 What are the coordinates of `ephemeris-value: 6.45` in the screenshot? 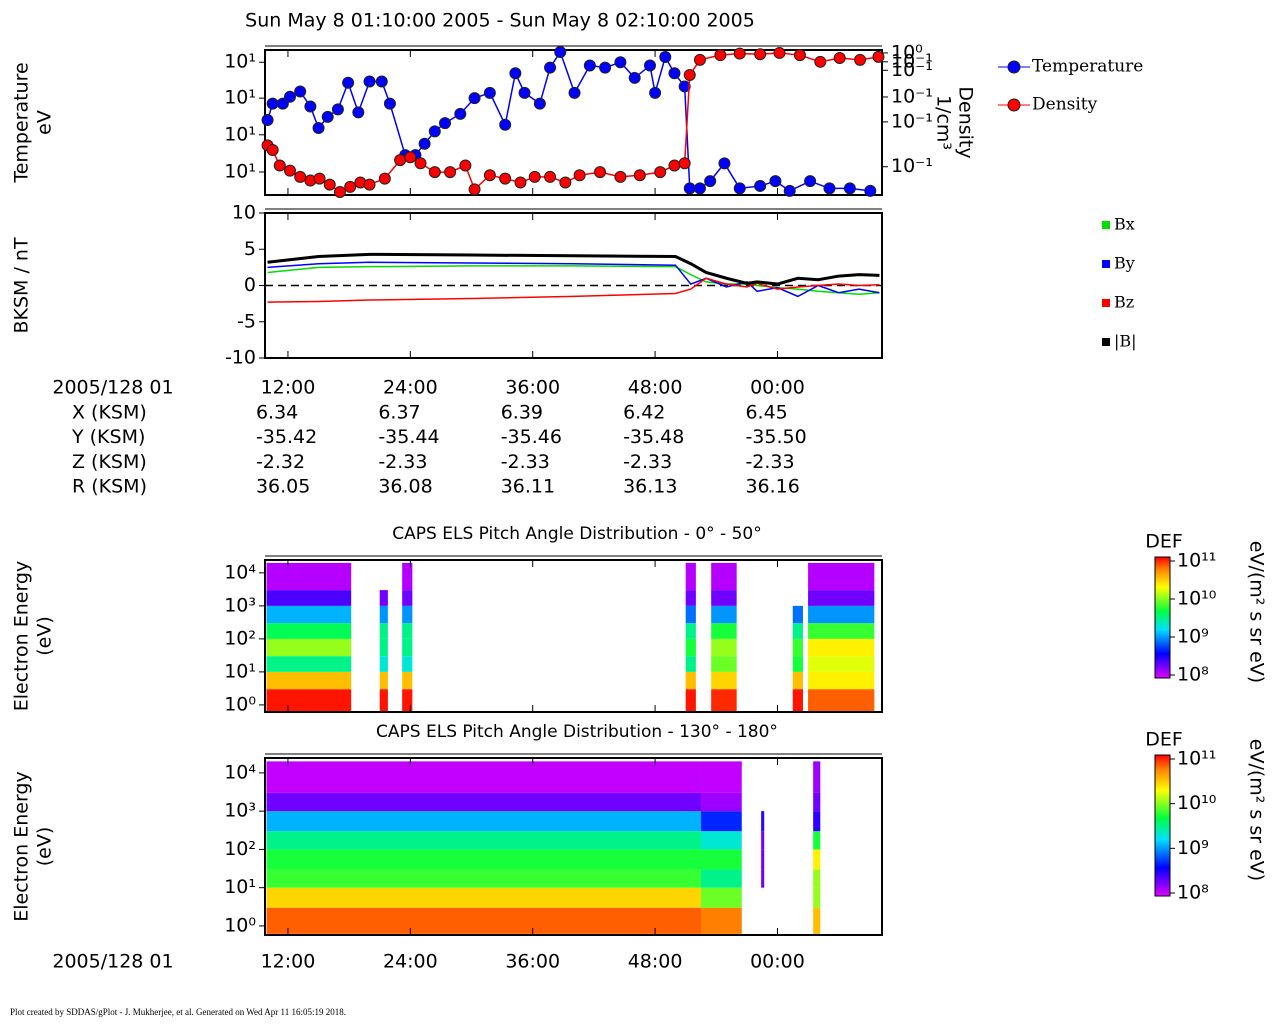 It's located at (766, 413).